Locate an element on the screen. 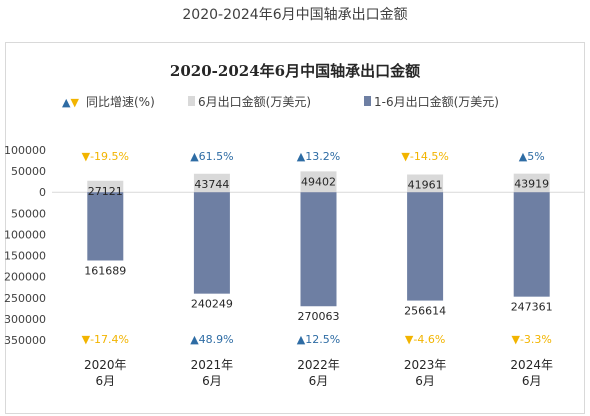  x-tick-label: 2020年 is located at coordinates (105, 365).